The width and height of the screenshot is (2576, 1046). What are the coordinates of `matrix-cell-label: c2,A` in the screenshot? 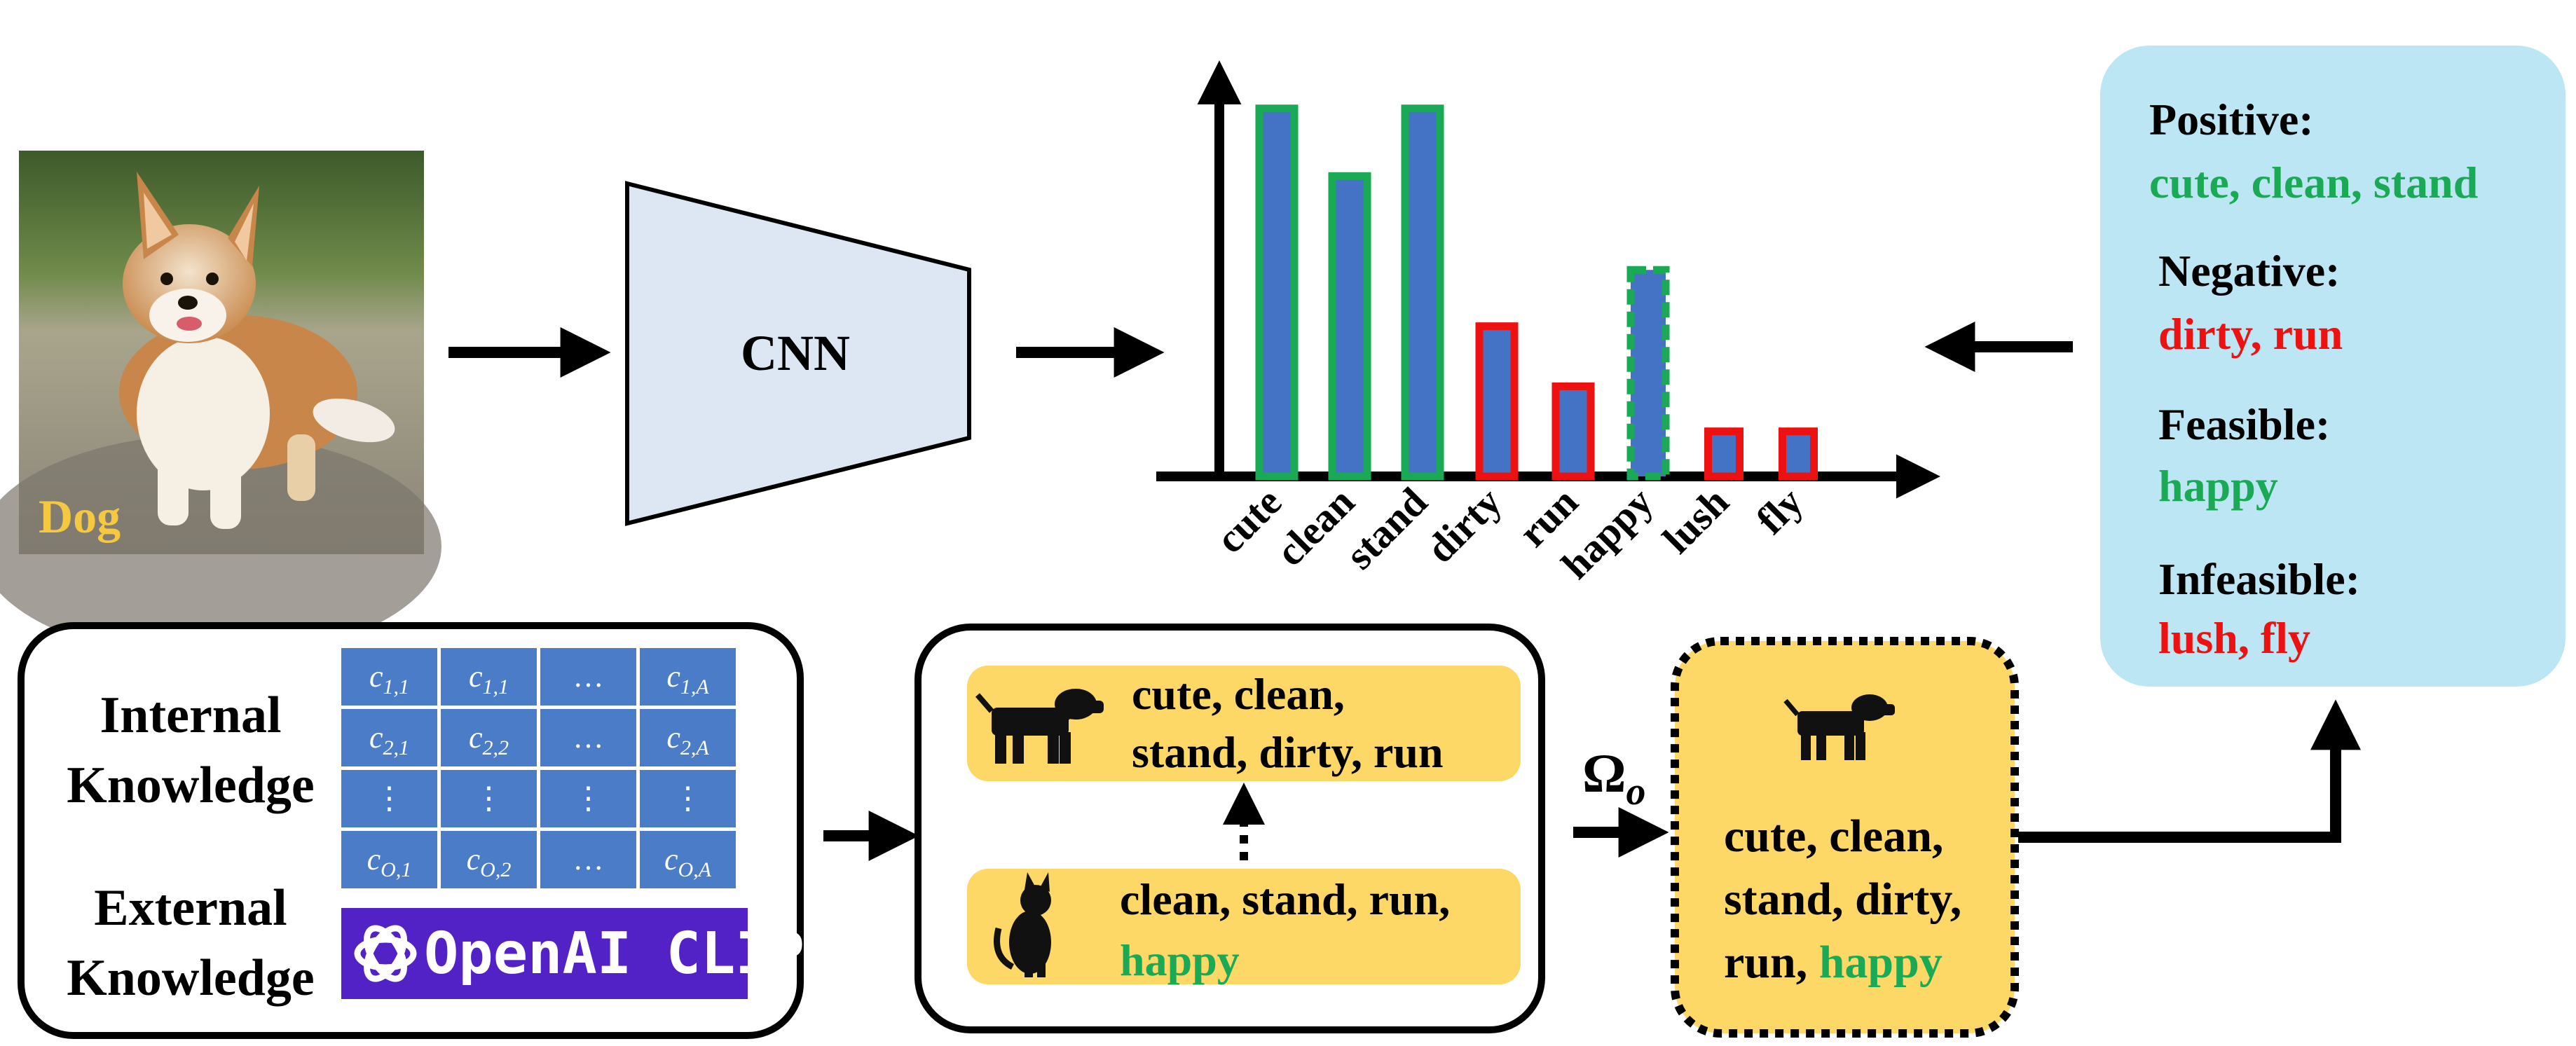 It's located at (687, 739).